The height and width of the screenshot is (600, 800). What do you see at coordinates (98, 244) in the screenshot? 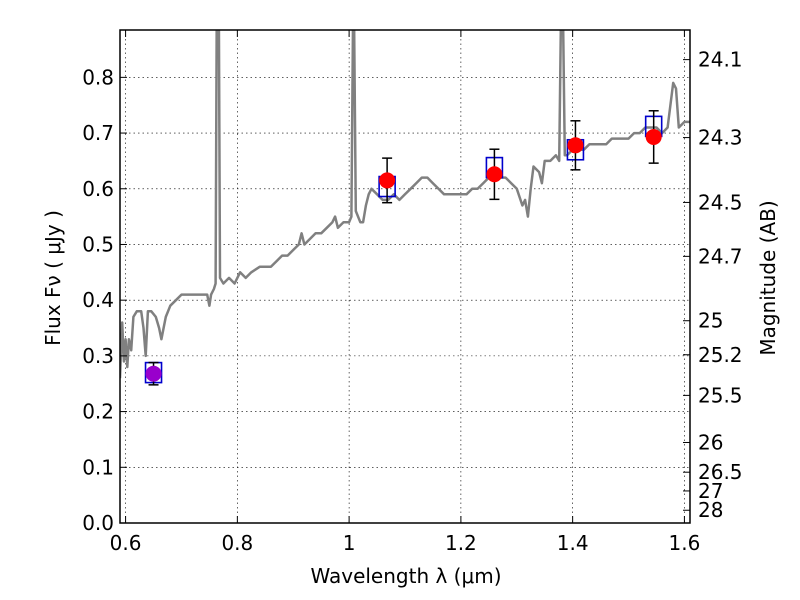
I see `y-tick-label: 0.5` at bounding box center [98, 244].